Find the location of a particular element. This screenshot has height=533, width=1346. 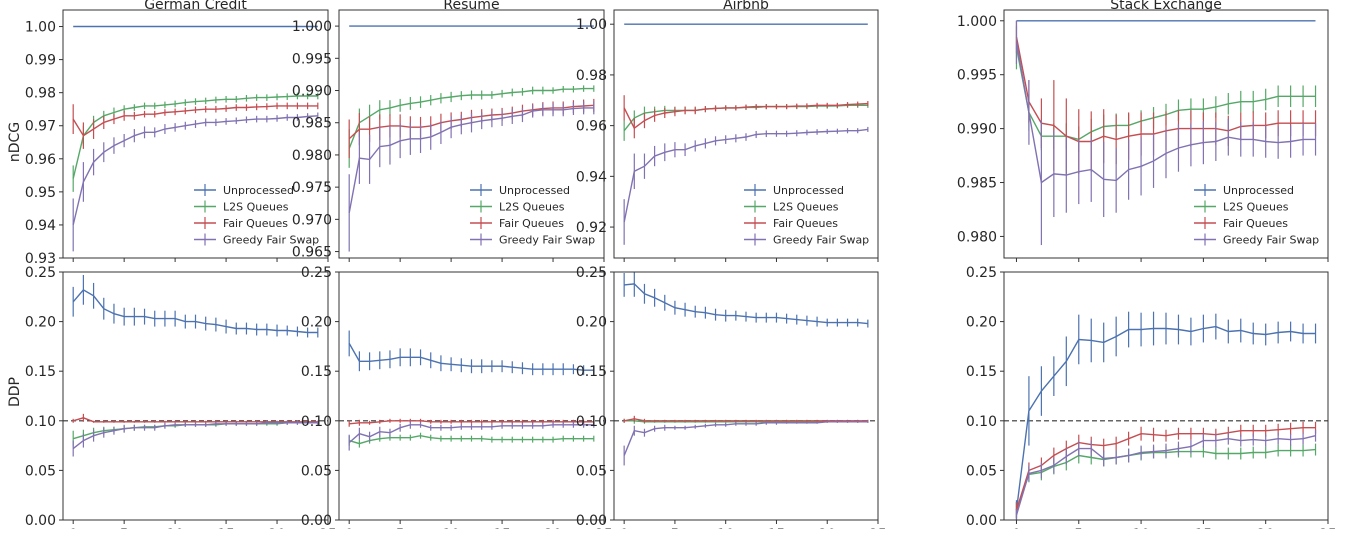

y-tick-label: 0.975 is located at coordinates (312, 188).